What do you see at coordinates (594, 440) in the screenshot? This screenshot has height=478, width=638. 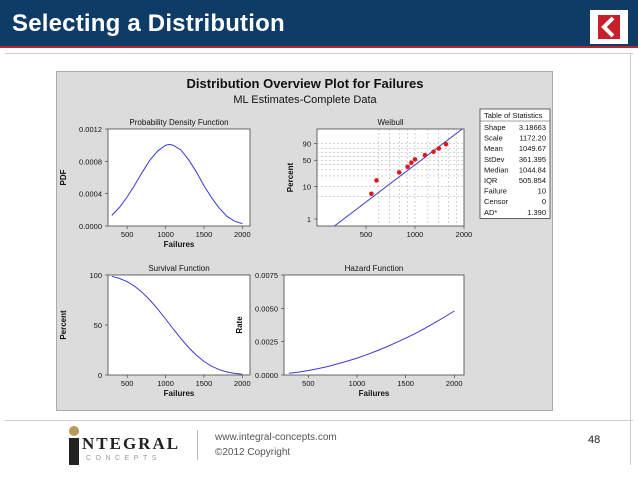 I see `page-number: 48` at bounding box center [594, 440].